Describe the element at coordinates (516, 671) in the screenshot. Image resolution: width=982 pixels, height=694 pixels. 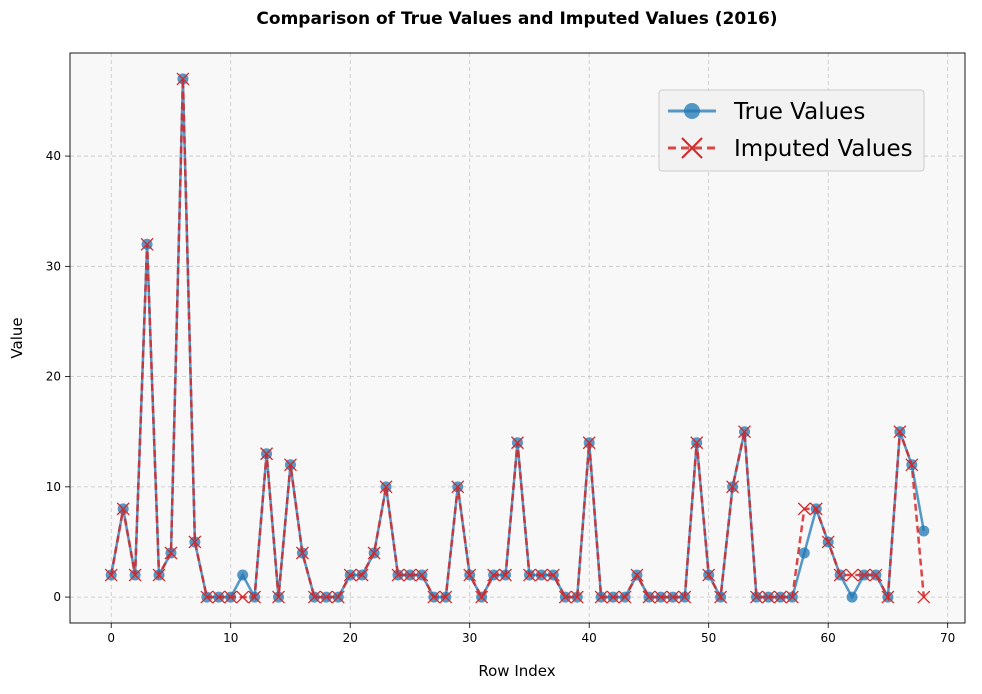
I see `x-axis-label: Row Index` at that location.